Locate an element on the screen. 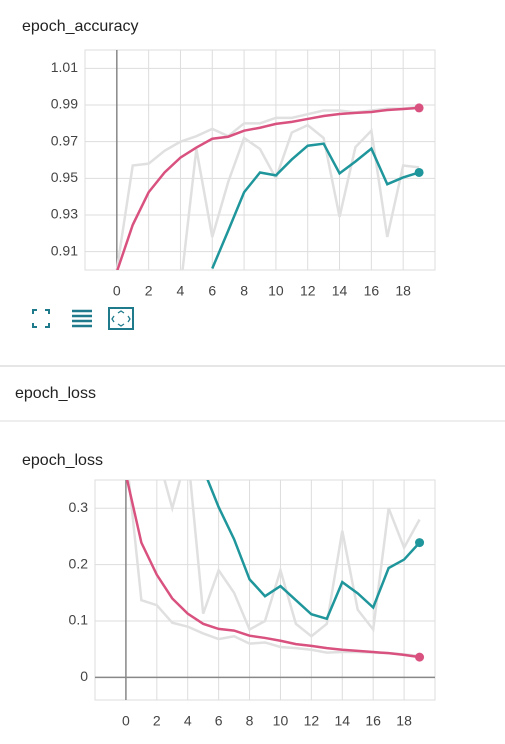 The height and width of the screenshot is (744, 505). chart-title: epoch_loss is located at coordinates (62, 460).